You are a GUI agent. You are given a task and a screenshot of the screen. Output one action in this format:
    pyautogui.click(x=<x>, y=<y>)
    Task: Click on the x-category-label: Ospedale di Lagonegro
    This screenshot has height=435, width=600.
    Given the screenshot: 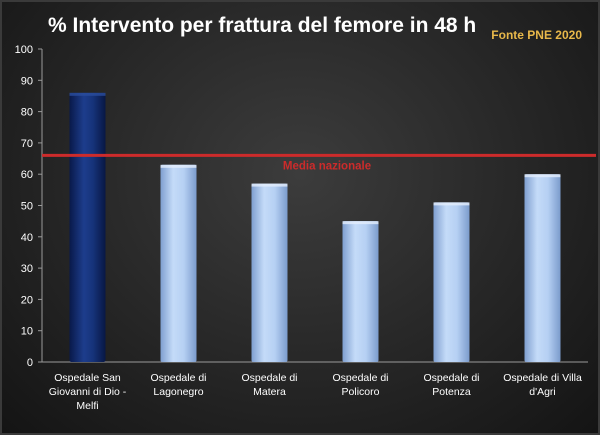 What is the action you would take?
    pyautogui.click(x=178, y=385)
    